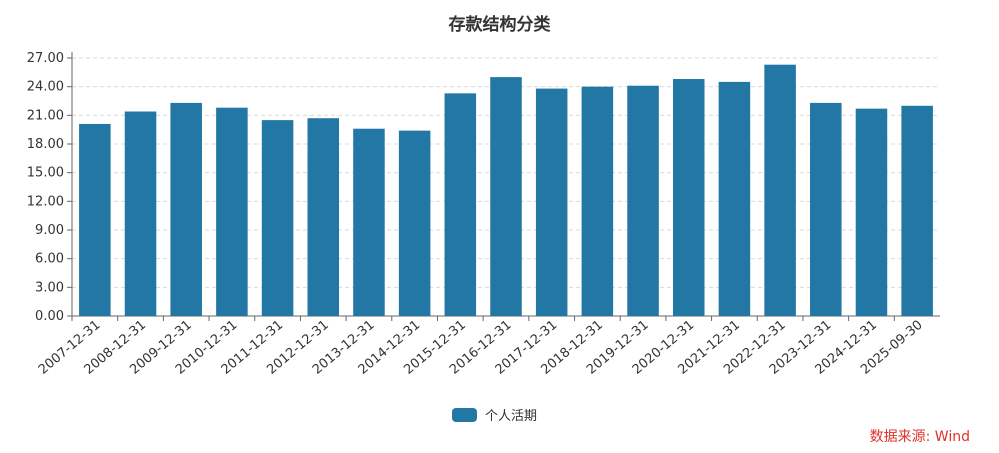 The width and height of the screenshot is (999, 453). Describe the element at coordinates (919, 437) in the screenshot. I see `data-source-note: 数据来源: Wind` at that location.